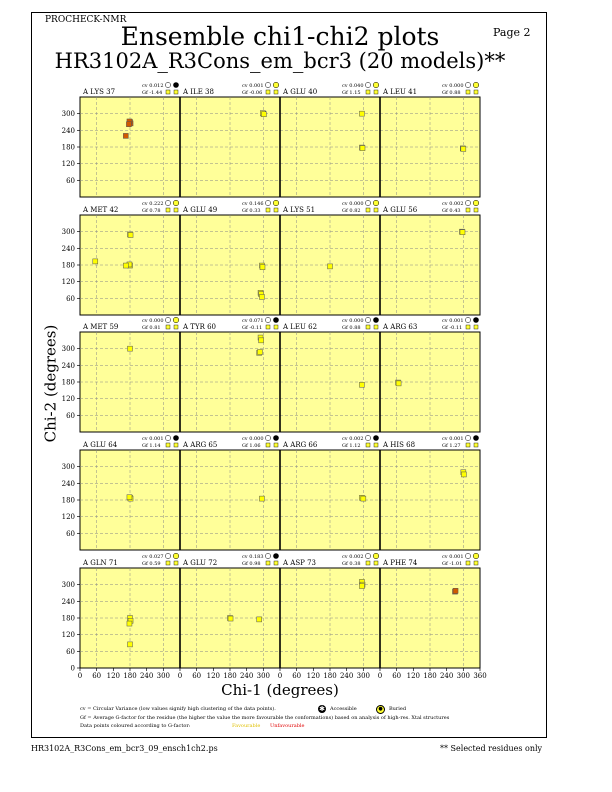 The image size is (612, 792). What do you see at coordinates (300, 445) in the screenshot?
I see `residue-label: A ARG 66` at bounding box center [300, 445].